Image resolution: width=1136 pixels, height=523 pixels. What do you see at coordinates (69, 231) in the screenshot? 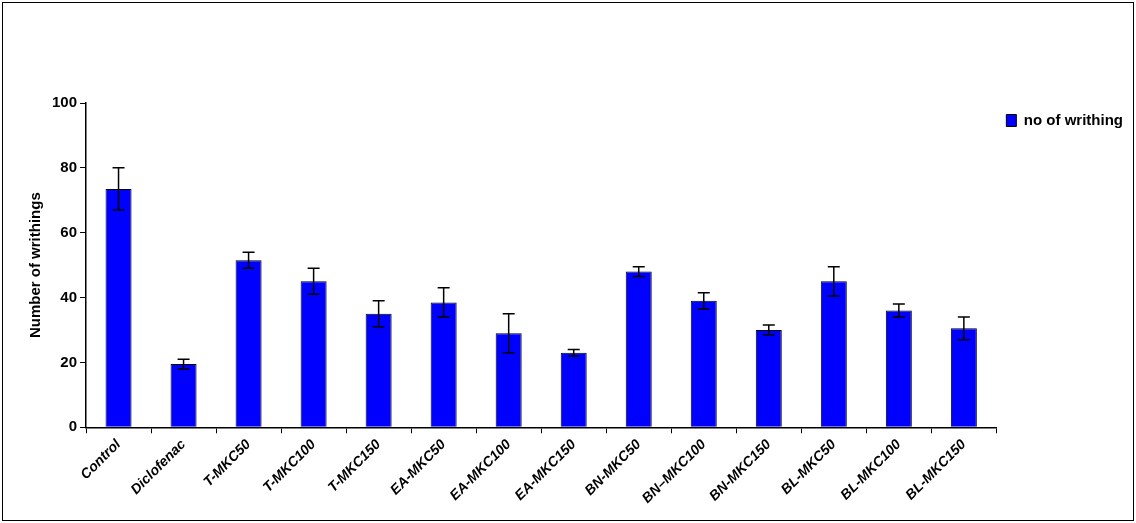
I see `y-tick-label: 60` at bounding box center [69, 231].